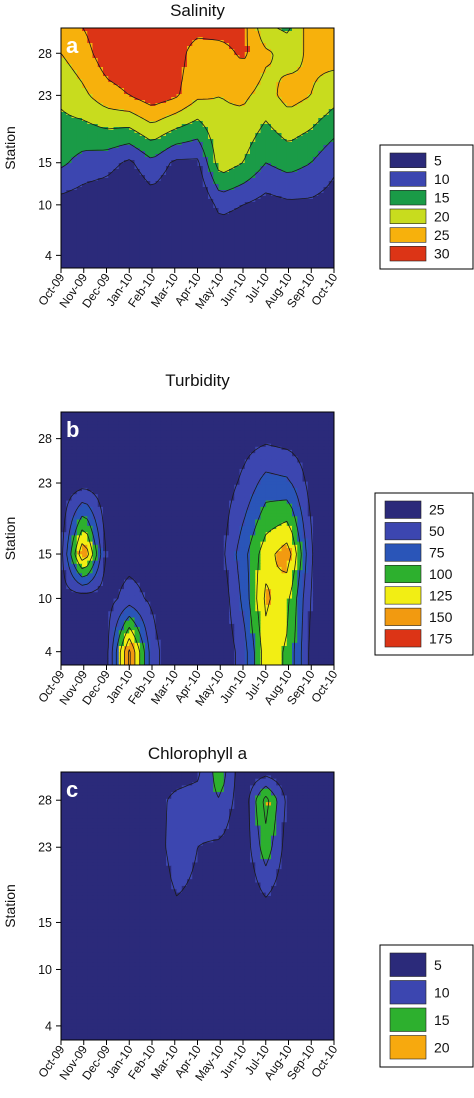 Image resolution: width=474 pixels, height=1098 pixels. What do you see at coordinates (72, 45) in the screenshot?
I see `panel-label: a` at bounding box center [72, 45].